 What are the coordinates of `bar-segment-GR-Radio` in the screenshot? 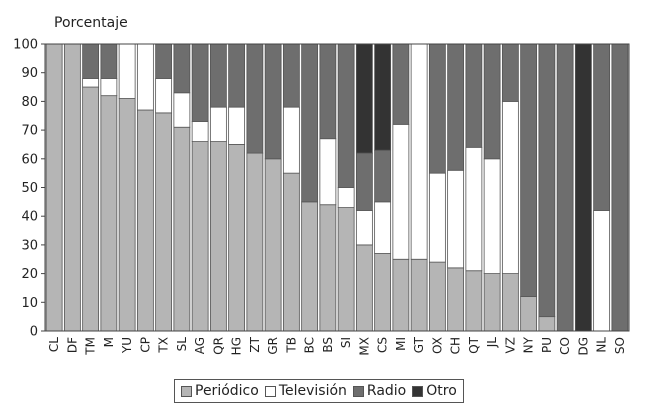 It's located at (273, 101).